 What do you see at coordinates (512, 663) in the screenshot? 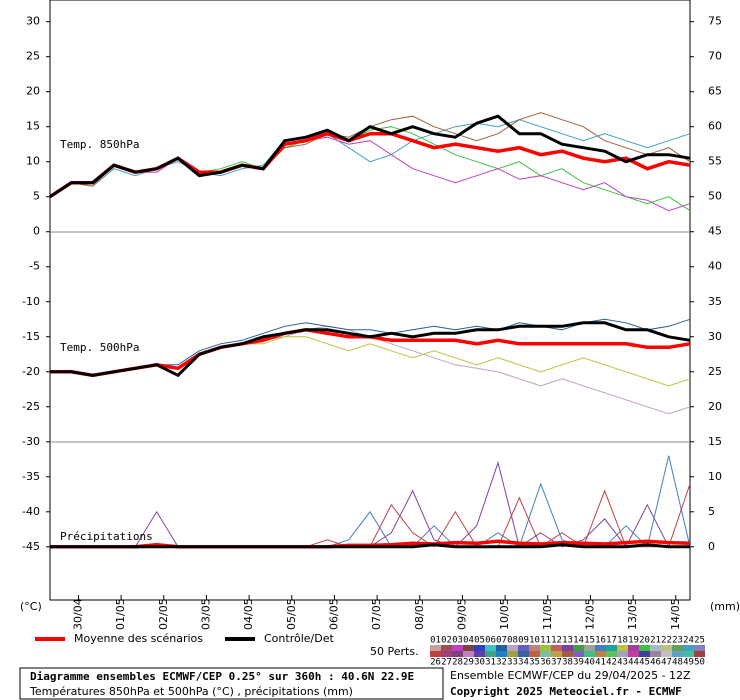
I see `perturbation-label: 33` at bounding box center [512, 663].